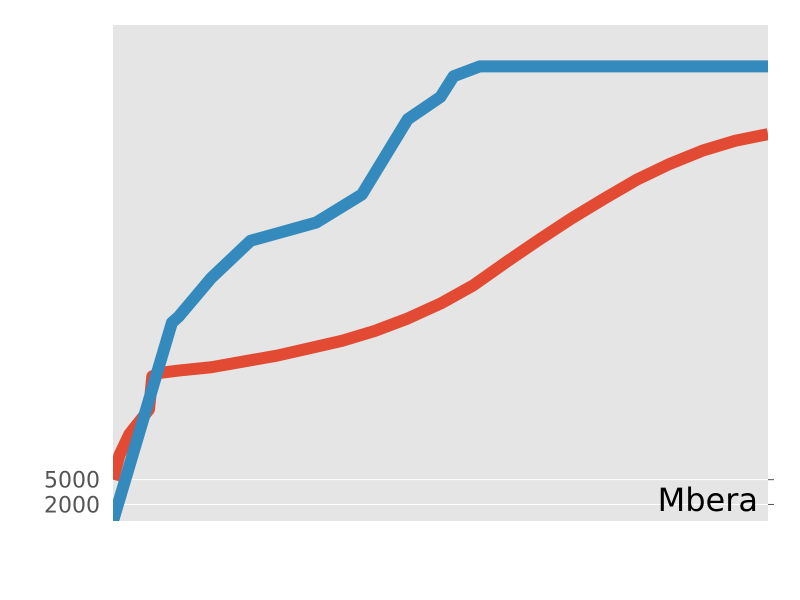 The height and width of the screenshot is (600, 800). I want to click on chart-annotation: Mbera, so click(708, 500).